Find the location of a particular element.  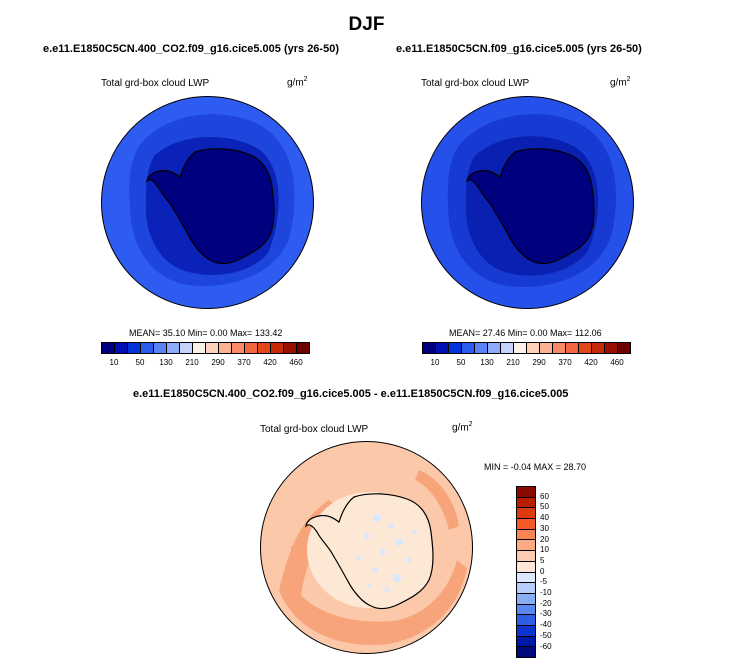

diff-tick: 50 is located at coordinates (544, 507).